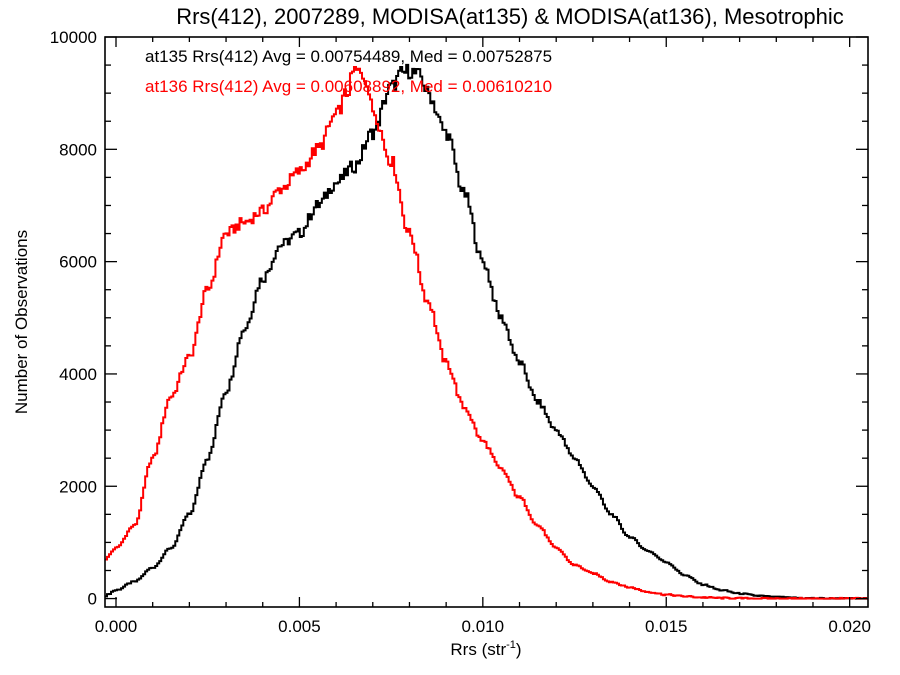 Image resolution: width=900 pixels, height=675 pixels. I want to click on y-tick-label-3: 6000, so click(78, 262).